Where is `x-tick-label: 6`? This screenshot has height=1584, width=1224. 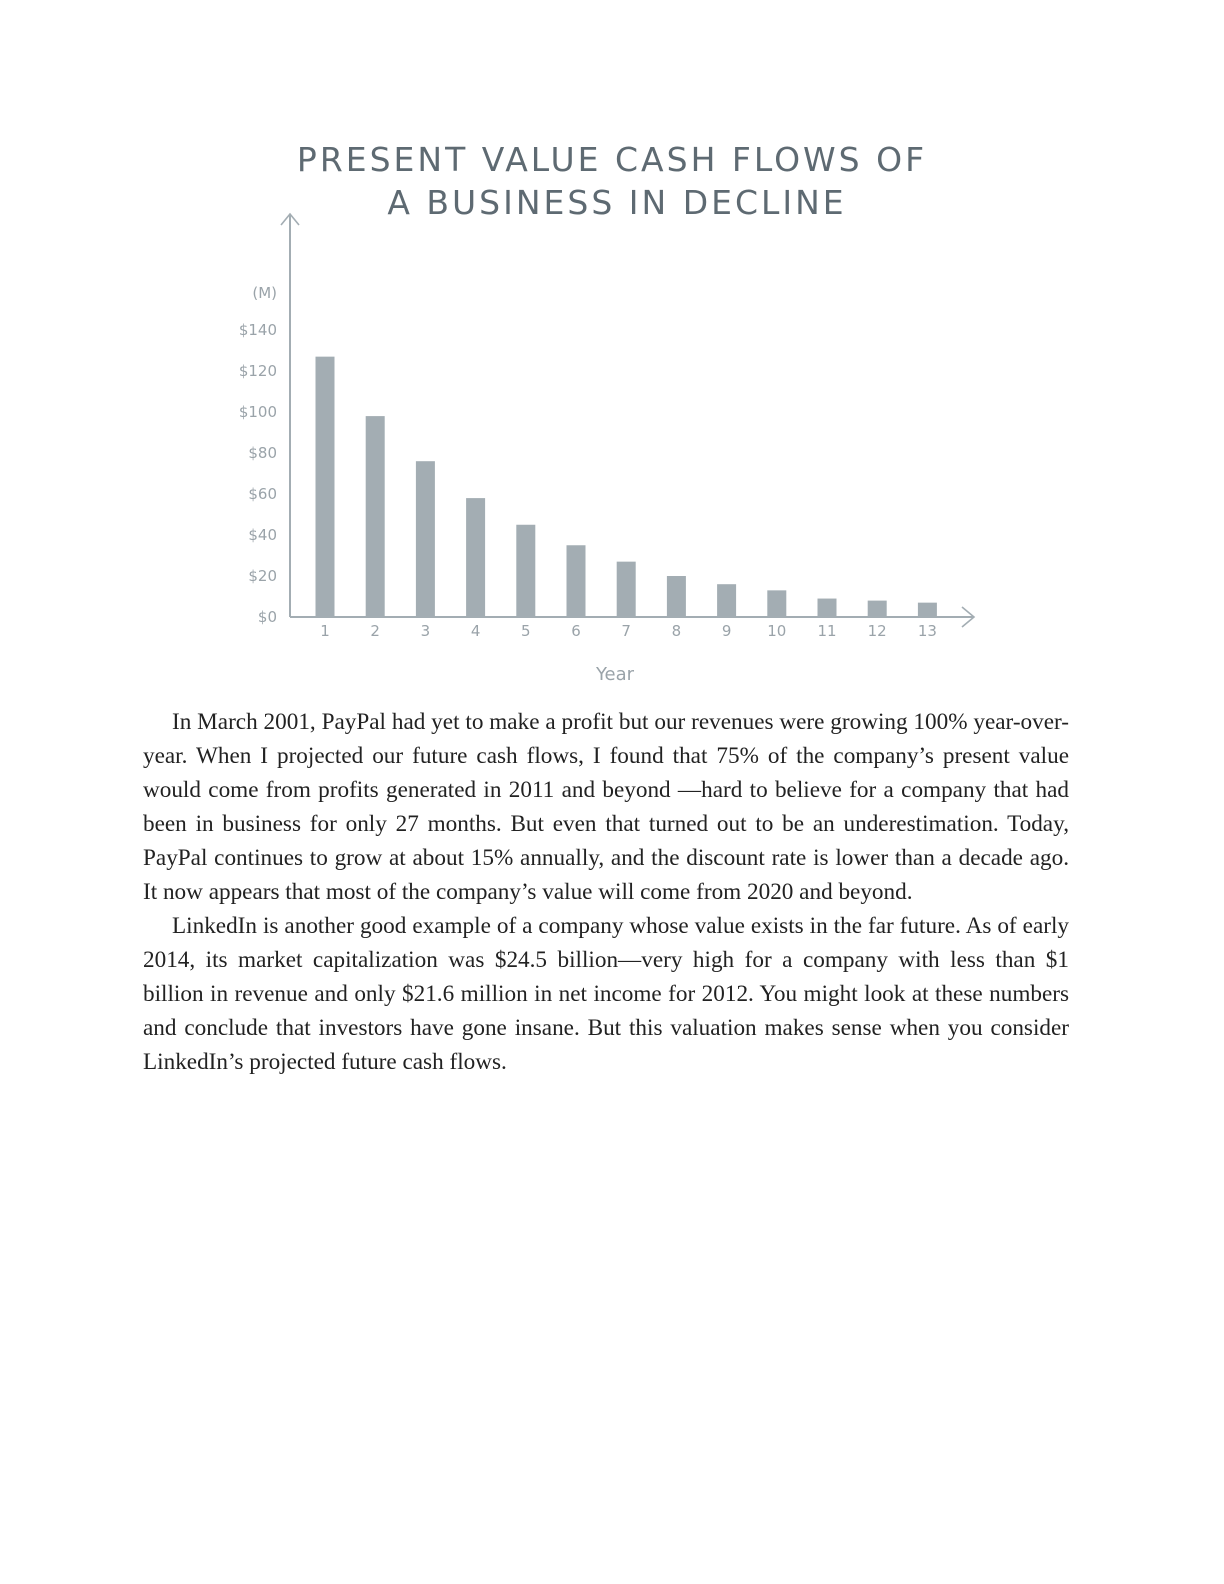 x-tick-label: 6 is located at coordinates (576, 631).